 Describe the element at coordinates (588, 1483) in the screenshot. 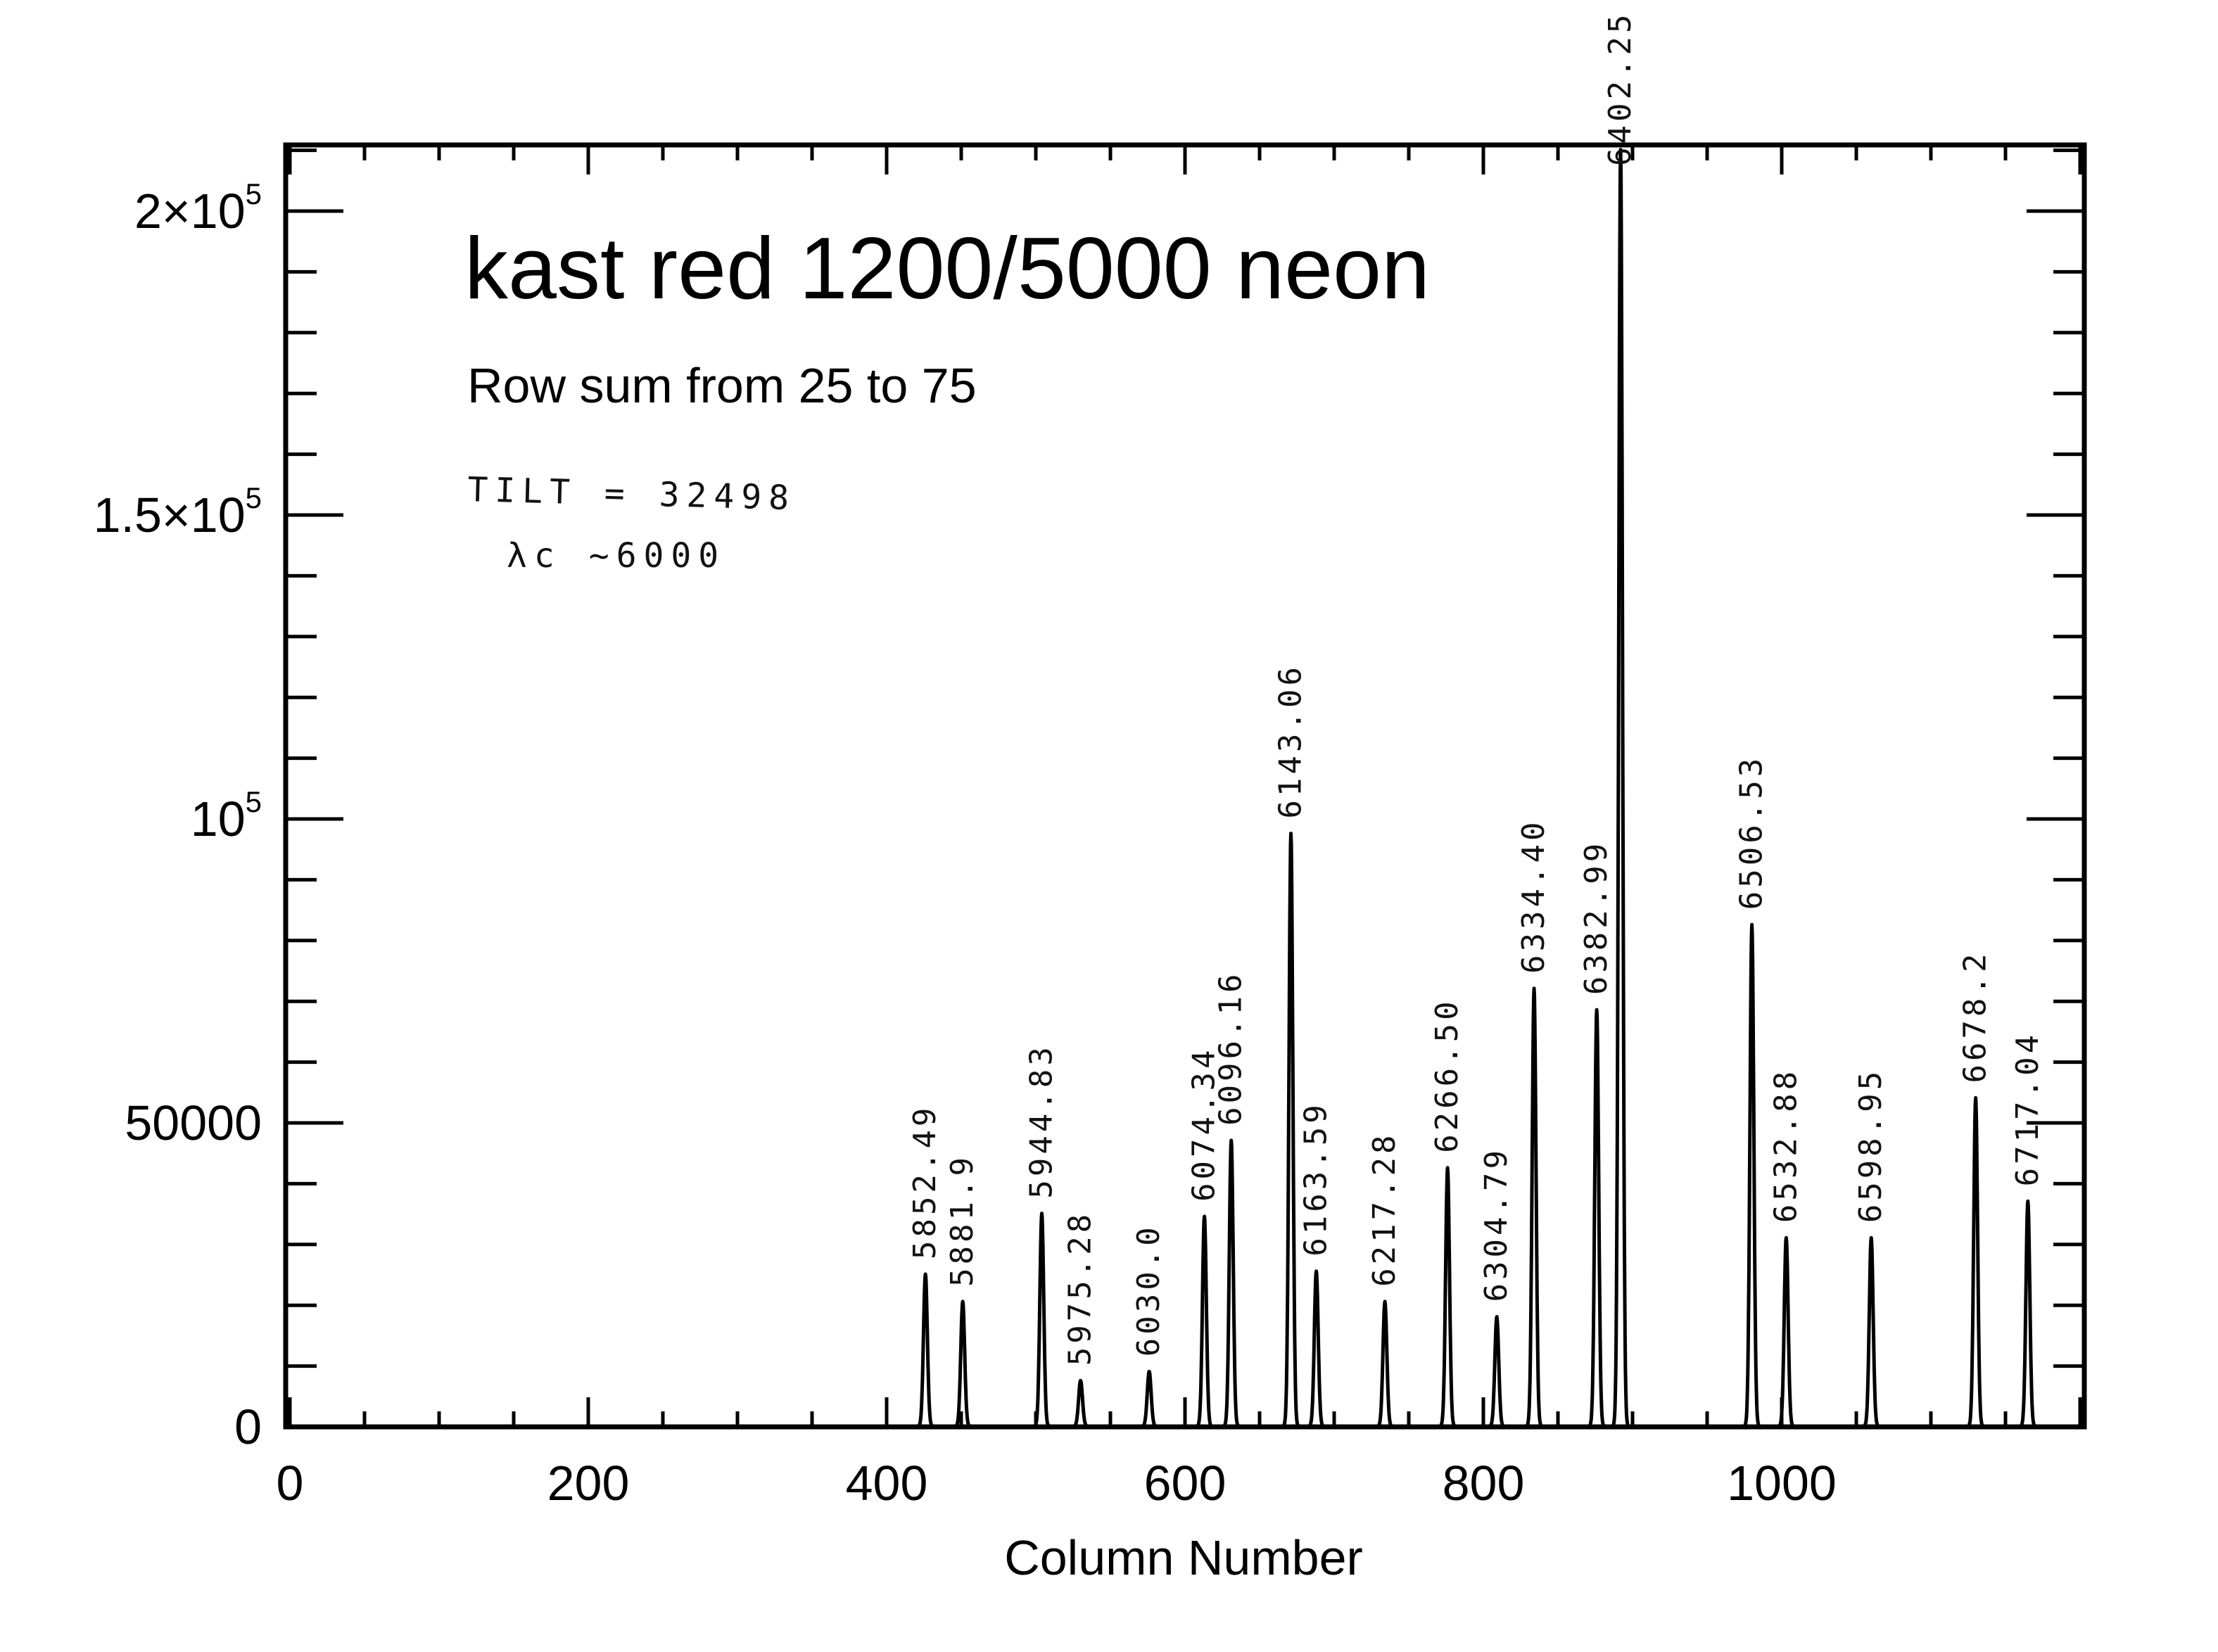

I see `x-tick-label: 200` at that location.